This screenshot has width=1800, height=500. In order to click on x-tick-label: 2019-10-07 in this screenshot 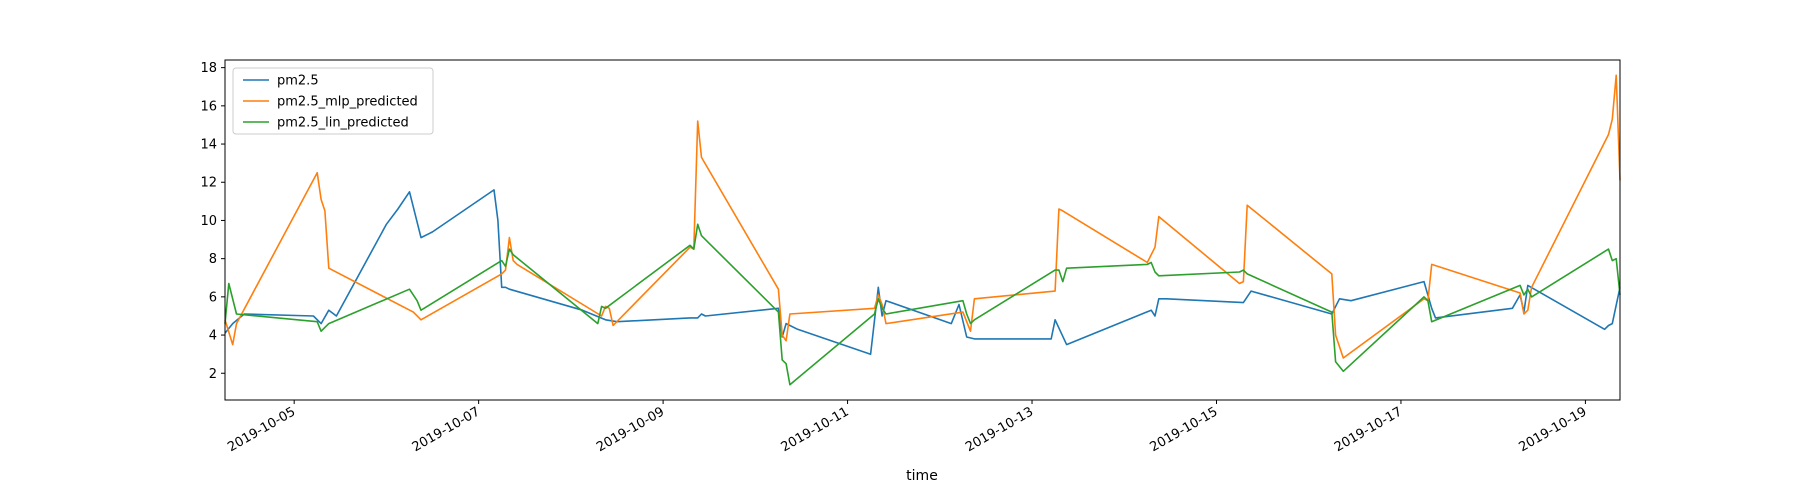, I will do `click(446, 429)`.